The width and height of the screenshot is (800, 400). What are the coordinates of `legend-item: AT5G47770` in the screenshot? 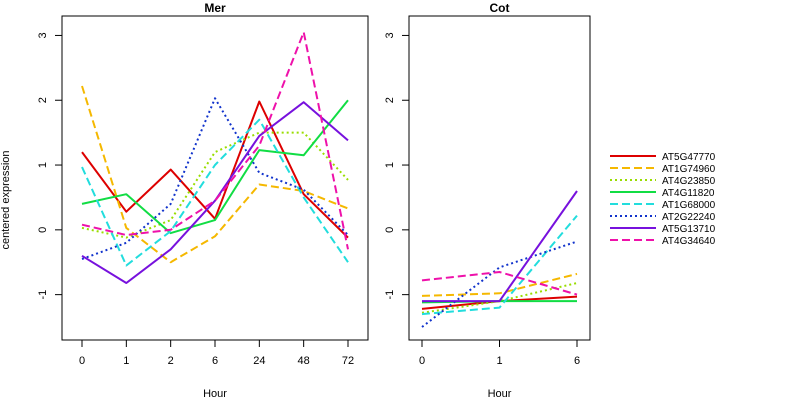 It's located at (663, 157).